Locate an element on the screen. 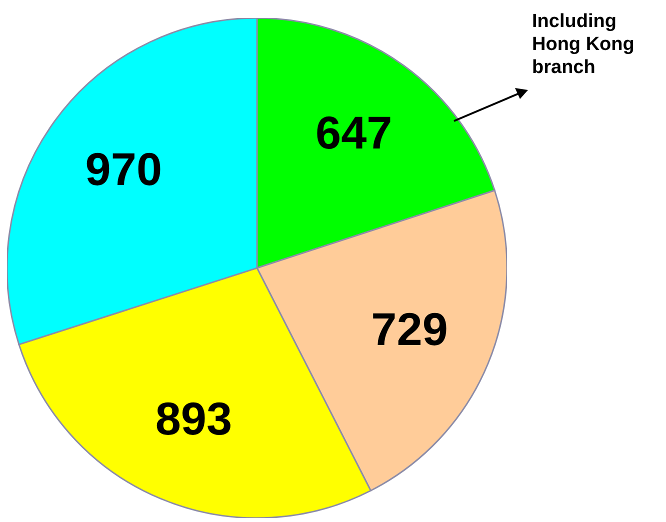  text: Including Hong Kong branch is located at coordinates (584, 44).